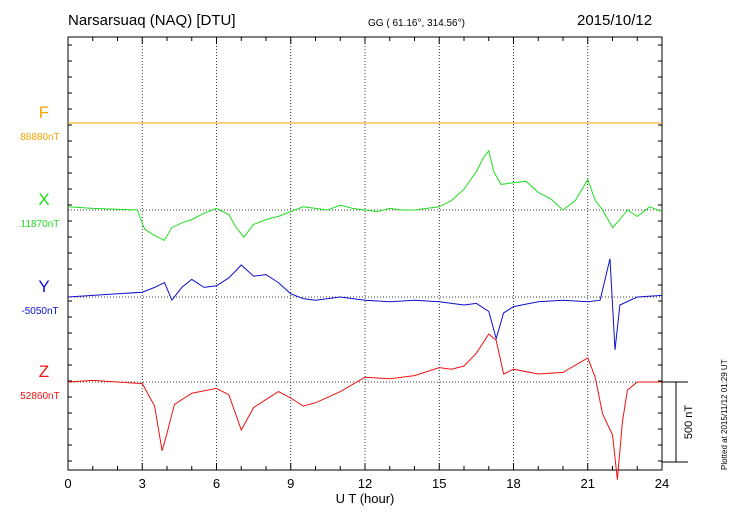 The height and width of the screenshot is (520, 730). What do you see at coordinates (216, 483) in the screenshot?
I see `x-tick-label: 6` at bounding box center [216, 483].